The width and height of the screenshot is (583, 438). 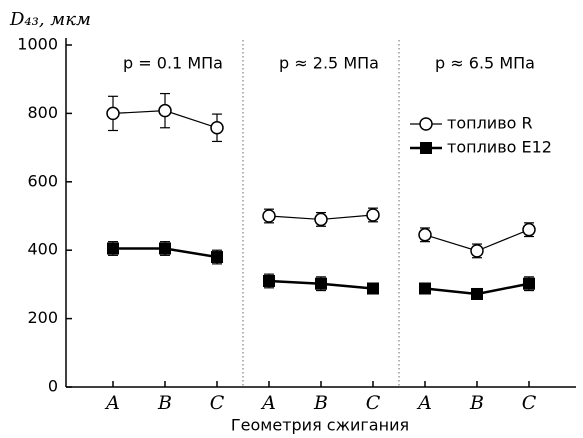 What do you see at coordinates (50, 19) in the screenshot?
I see `y-axis-label: D₄₃, мкм` at bounding box center [50, 19].